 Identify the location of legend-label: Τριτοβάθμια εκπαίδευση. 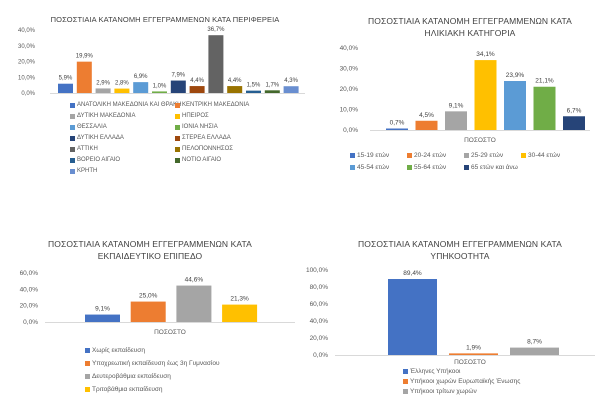
(127, 389).